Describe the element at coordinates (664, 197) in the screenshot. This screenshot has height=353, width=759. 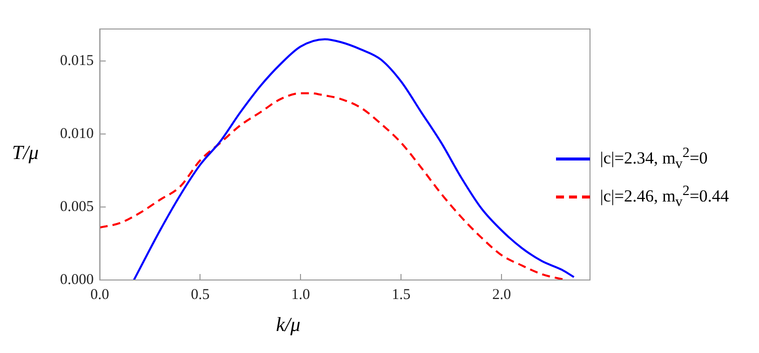
I see `legend-label: |c|=2.46, m$_{v}$$^{2}$=0.44` at that location.